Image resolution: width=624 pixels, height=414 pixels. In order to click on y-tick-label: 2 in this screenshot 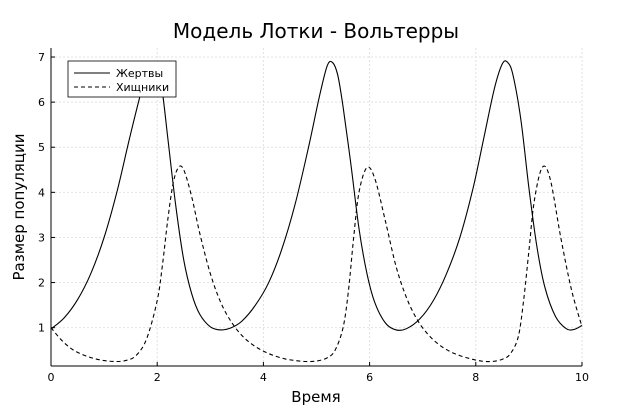, I will do `click(41, 283)`.